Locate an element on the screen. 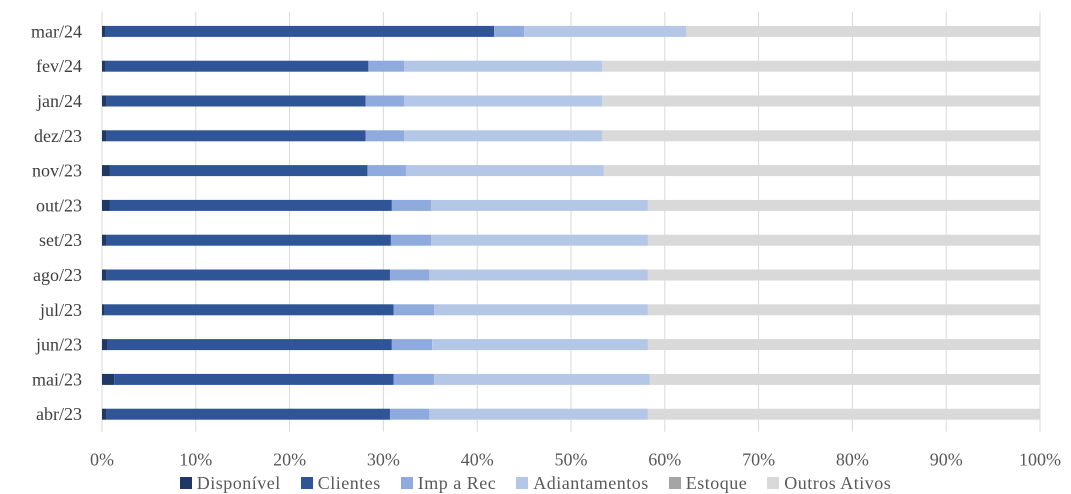  x-tick-label: 40% is located at coordinates (477, 460).